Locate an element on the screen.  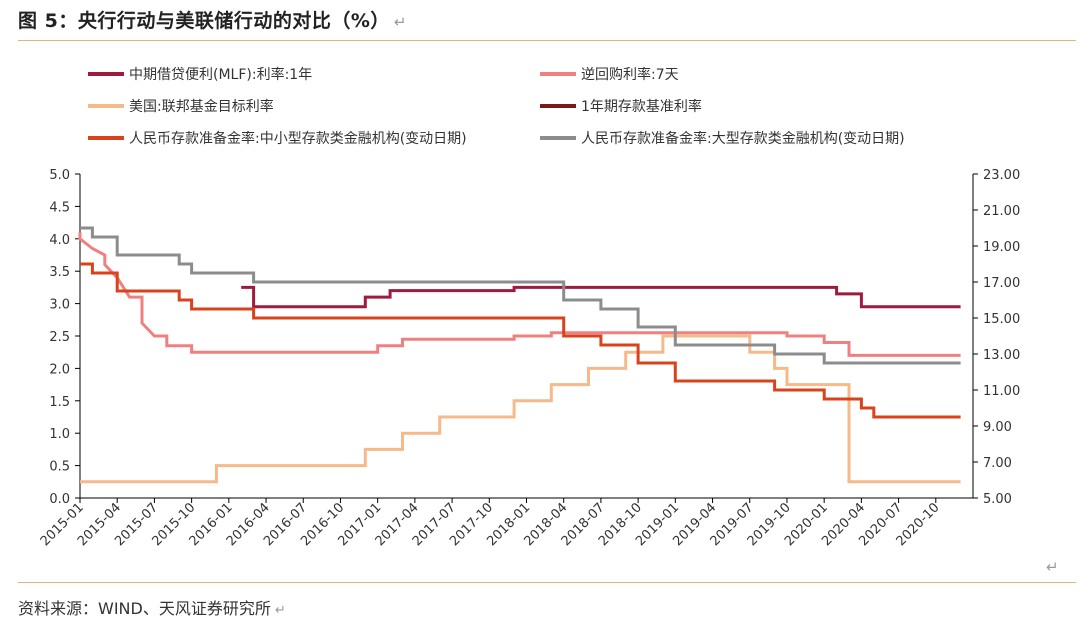
right-tick-label: 11.00 is located at coordinates (1001, 391).